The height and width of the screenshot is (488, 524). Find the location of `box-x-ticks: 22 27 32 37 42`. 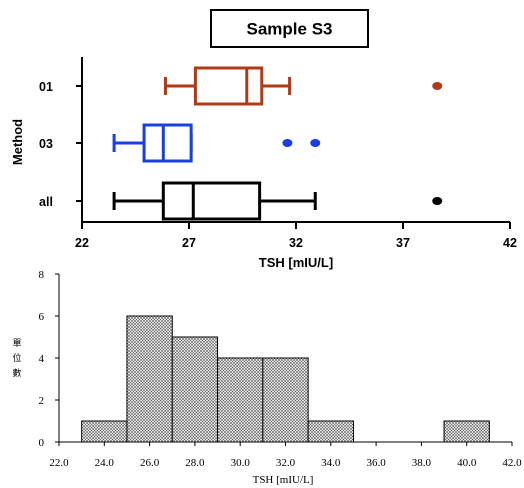

box-x-ticks: 22 27 32 37 42 is located at coordinates (296, 236).